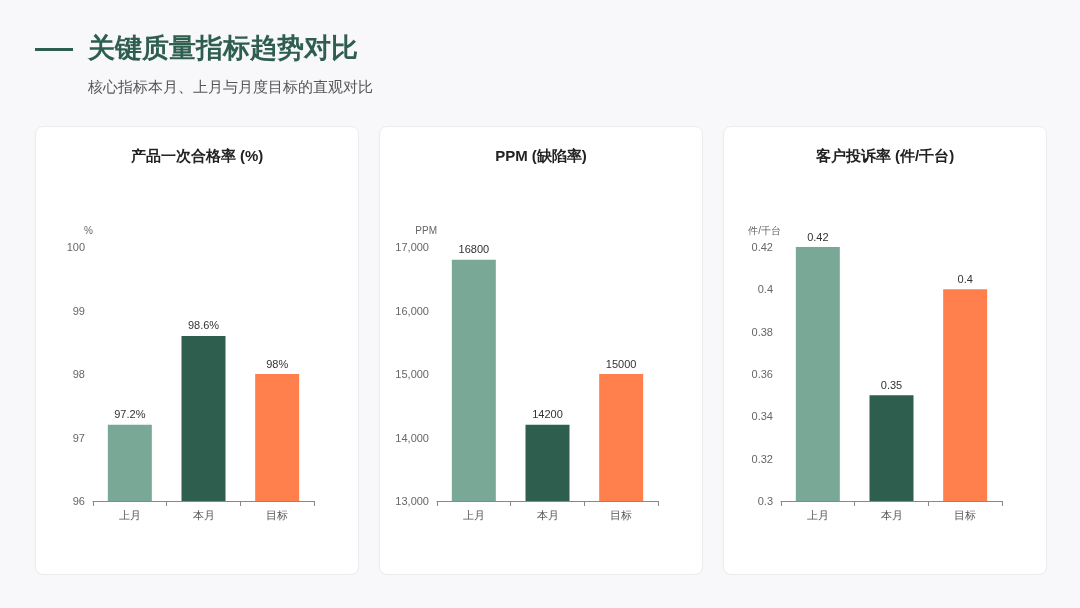  Describe the element at coordinates (765, 289) in the screenshot. I see `y-tick-label: 0.4` at that location.